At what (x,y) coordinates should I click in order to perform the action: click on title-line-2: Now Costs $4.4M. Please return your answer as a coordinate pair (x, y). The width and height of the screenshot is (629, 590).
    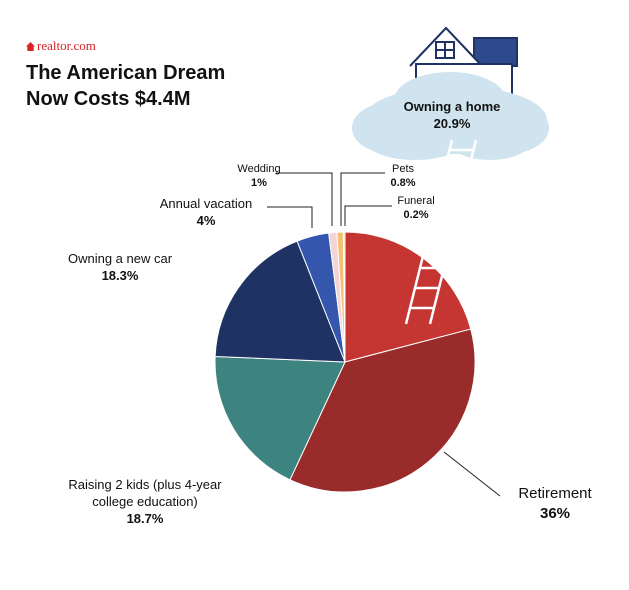
    Looking at the image, I should click on (108, 99).